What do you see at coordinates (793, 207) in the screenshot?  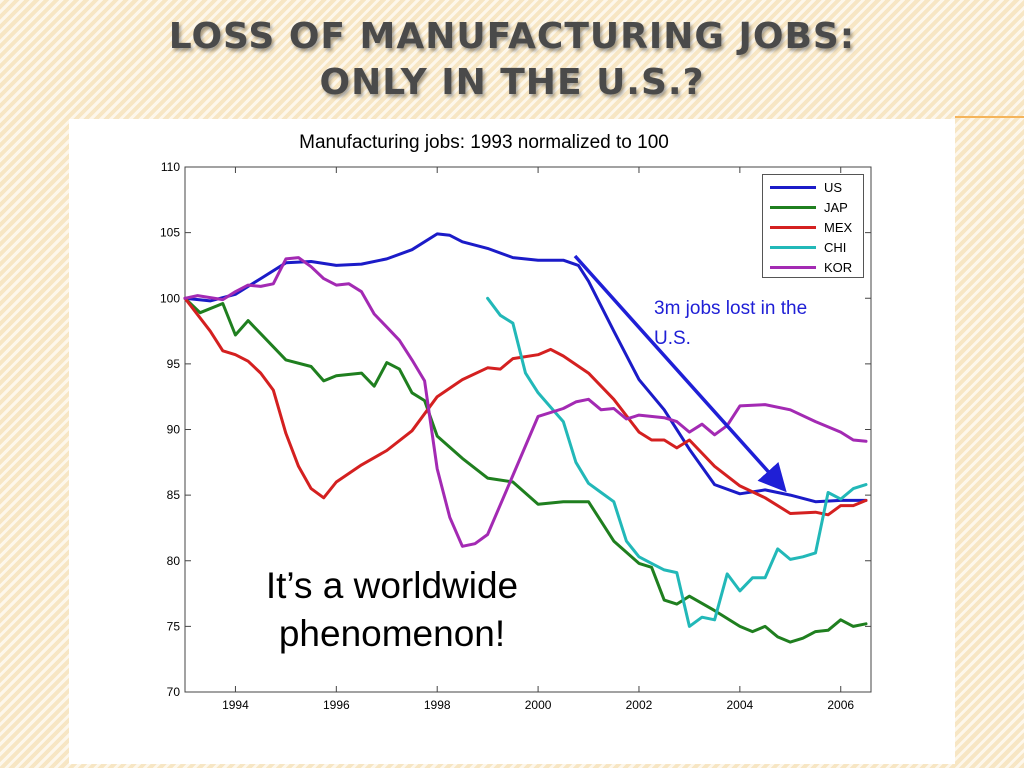 I see `legend-swatch-jap` at bounding box center [793, 207].